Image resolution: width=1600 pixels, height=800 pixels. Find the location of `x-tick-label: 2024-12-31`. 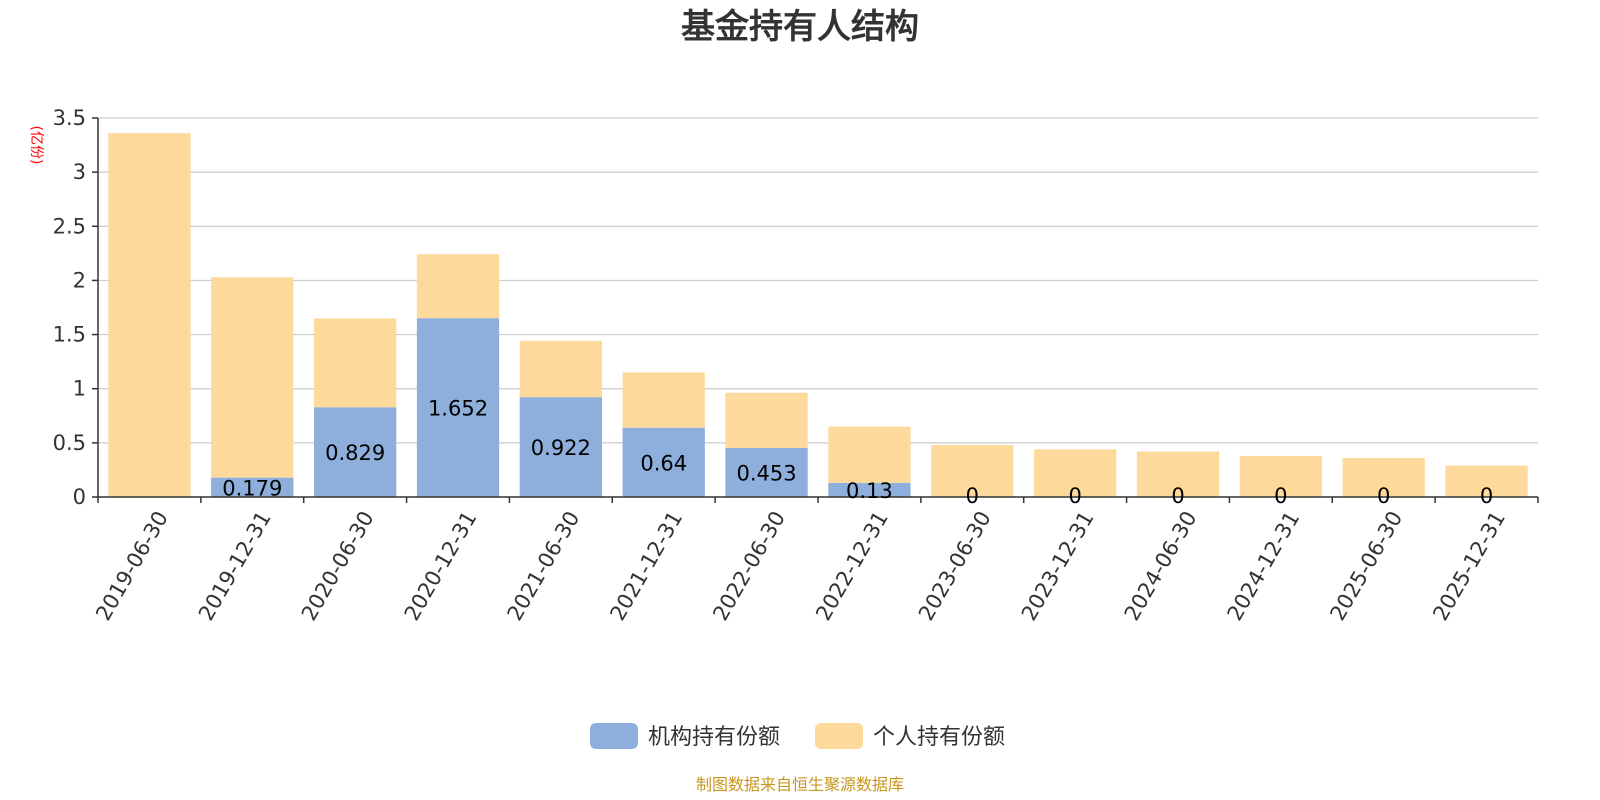

x-tick-label: 2024-12-31 is located at coordinates (1264, 566).